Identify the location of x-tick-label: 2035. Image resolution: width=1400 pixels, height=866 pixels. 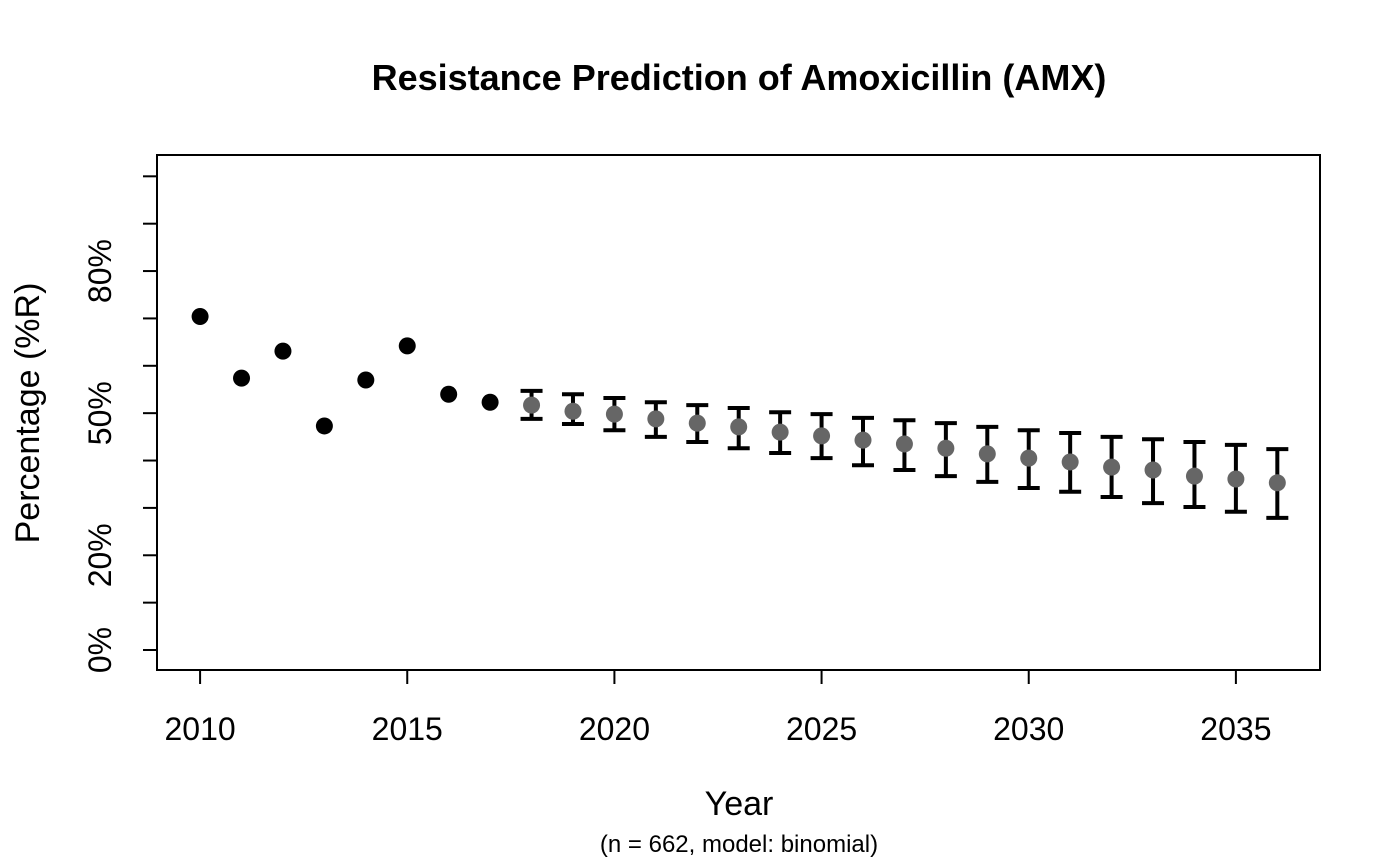
(1235, 729).